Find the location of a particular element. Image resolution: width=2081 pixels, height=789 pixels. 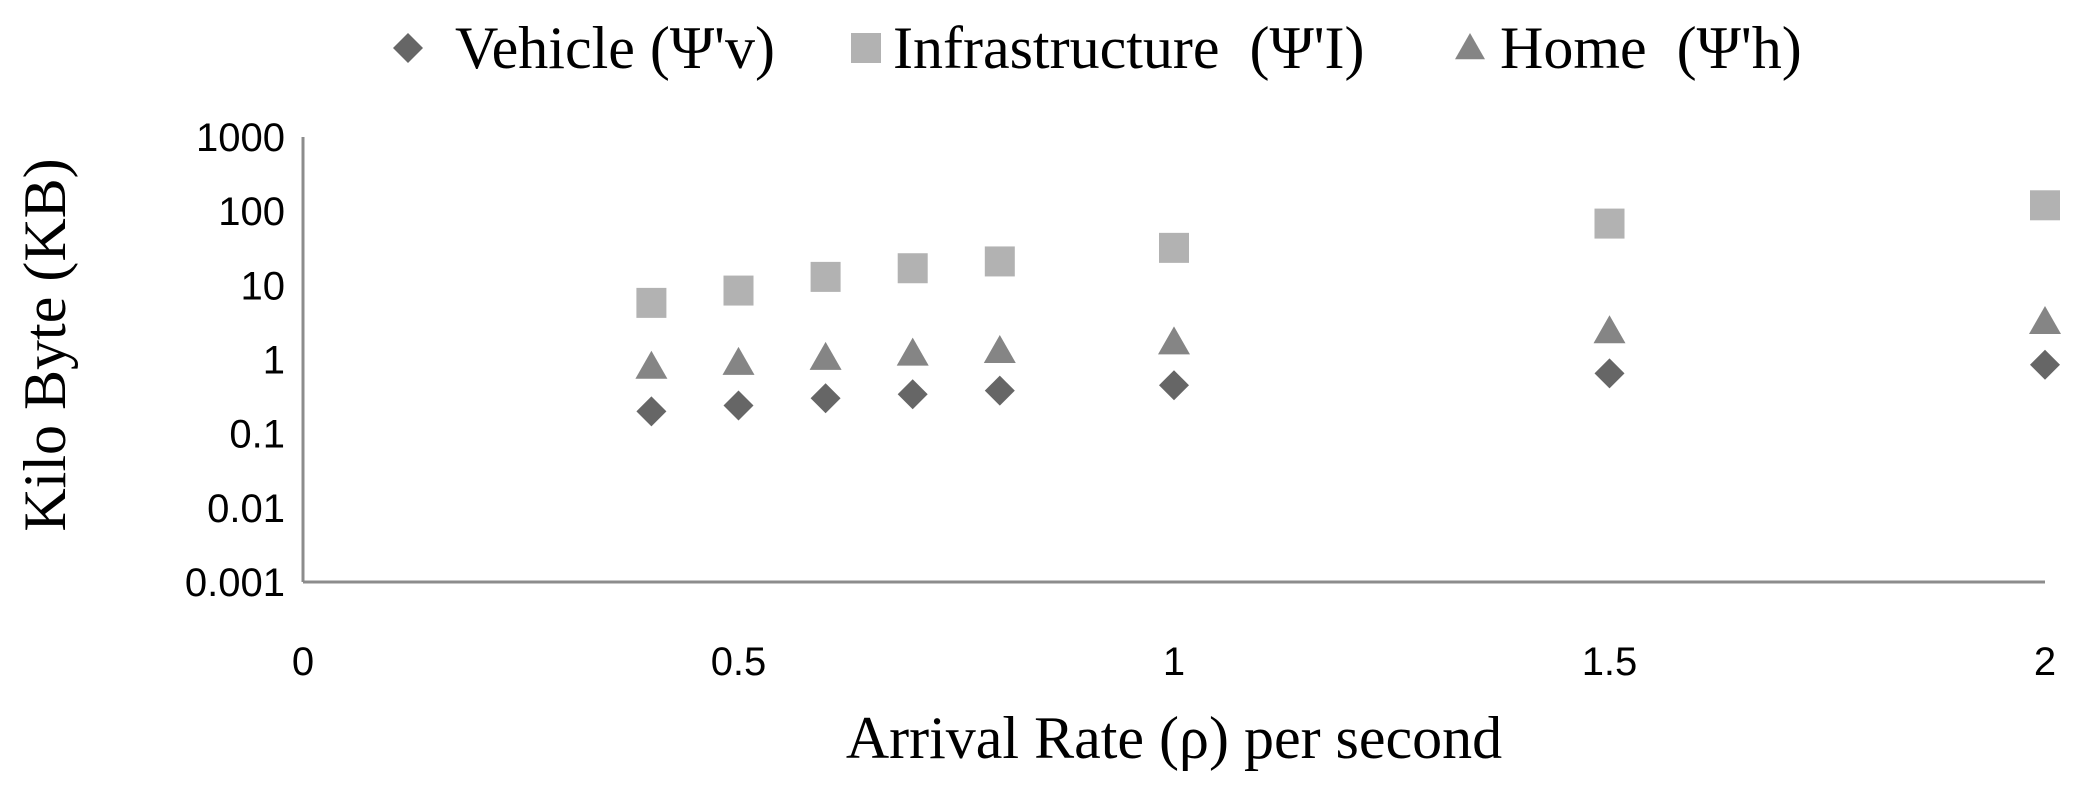

y-tick-label: 1000 is located at coordinates (240, 138).